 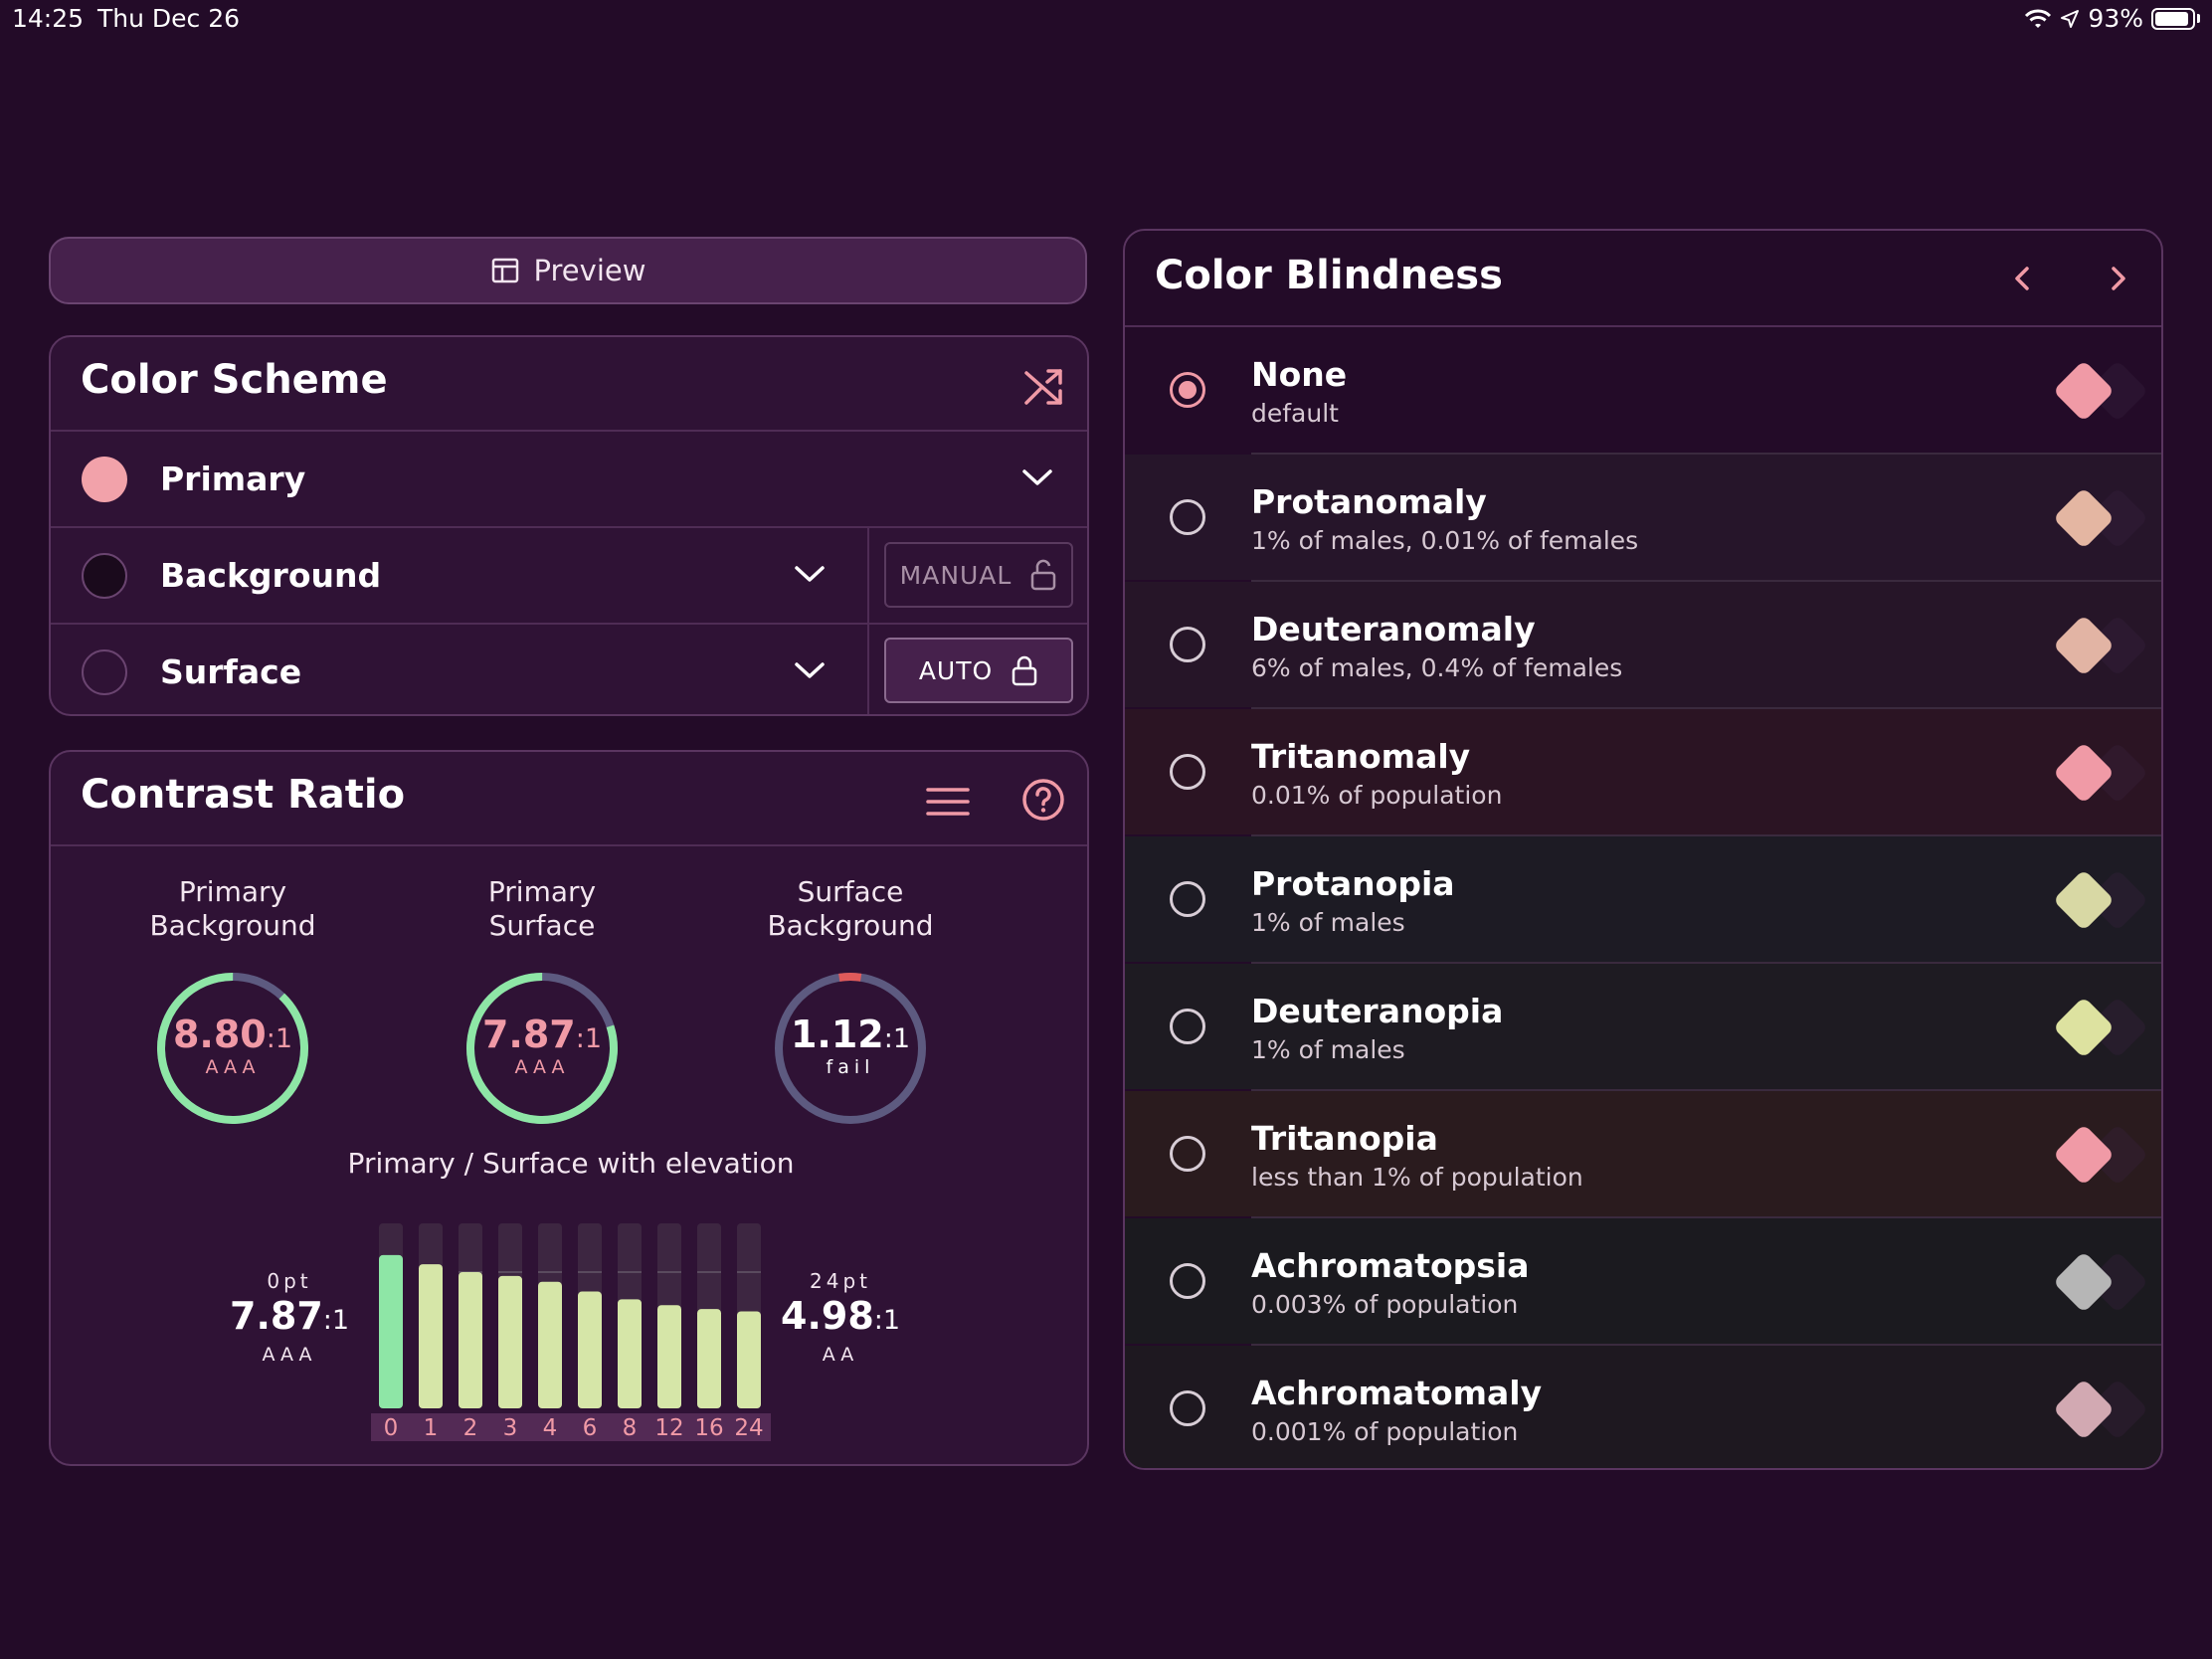 I want to click on color-blindness-item: Tritanomaly 0.01% of population, so click(x=1643, y=770).